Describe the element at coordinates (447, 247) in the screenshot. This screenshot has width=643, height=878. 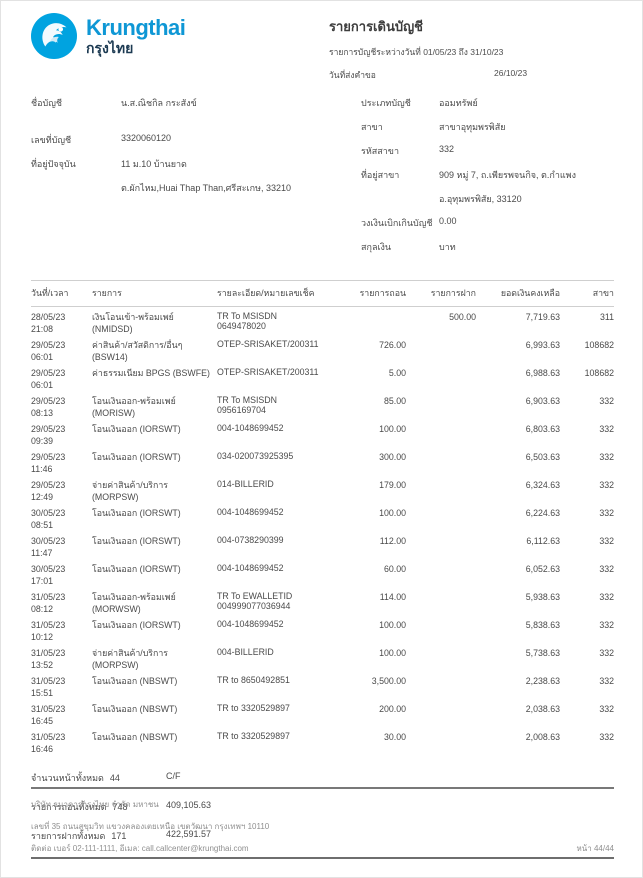
I see `currency-value: บาท` at that location.